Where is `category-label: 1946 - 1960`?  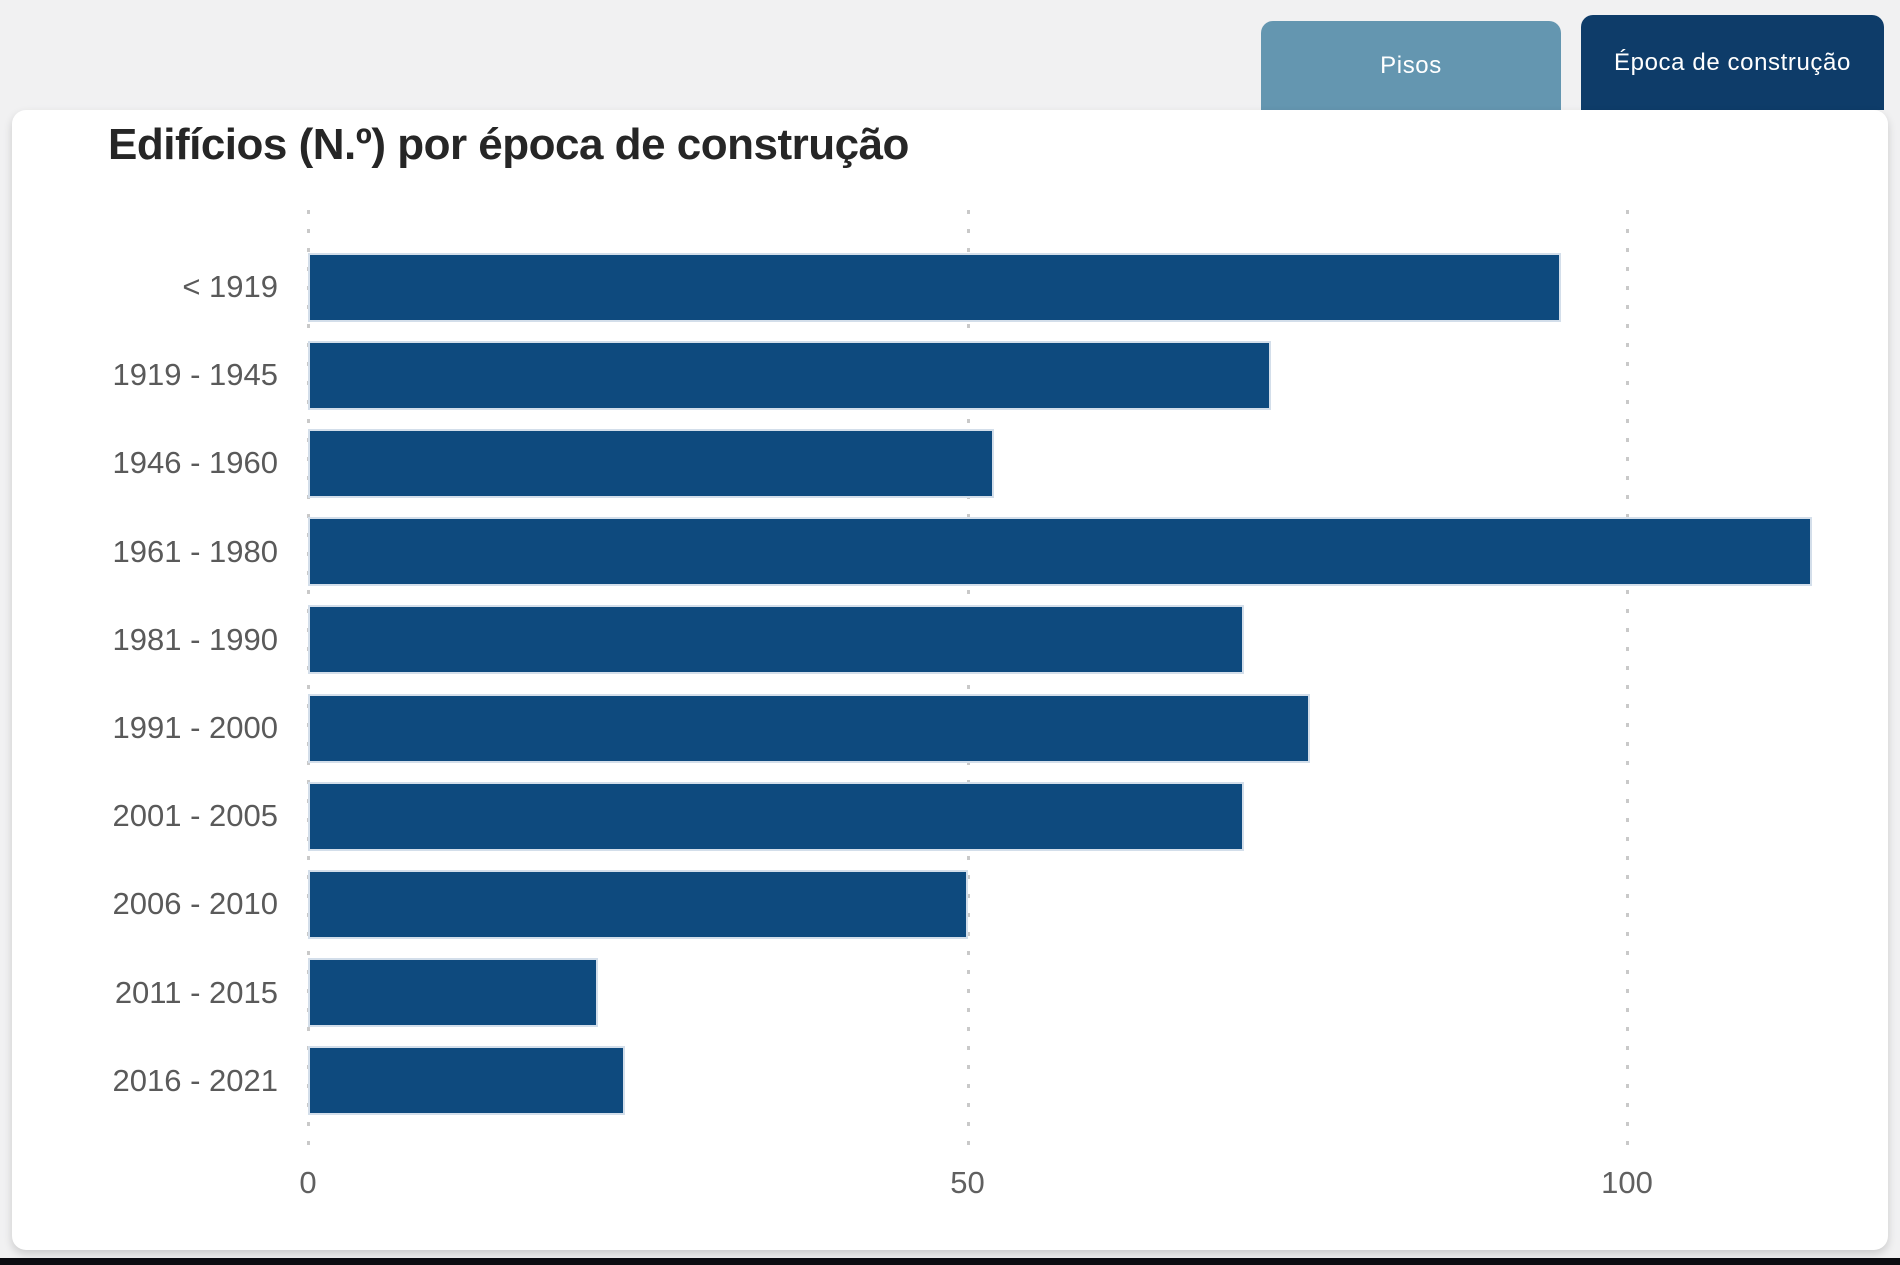 category-label: 1946 - 1960 is located at coordinates (195, 463).